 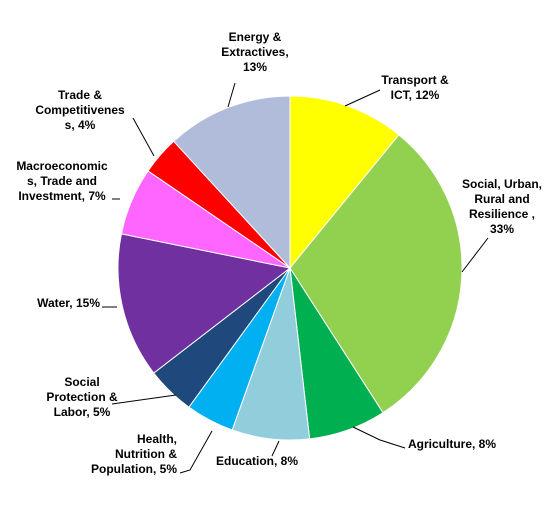 I want to click on data-label: Macroeconomic s, Trade and Investment, 7%, so click(x=62, y=181).